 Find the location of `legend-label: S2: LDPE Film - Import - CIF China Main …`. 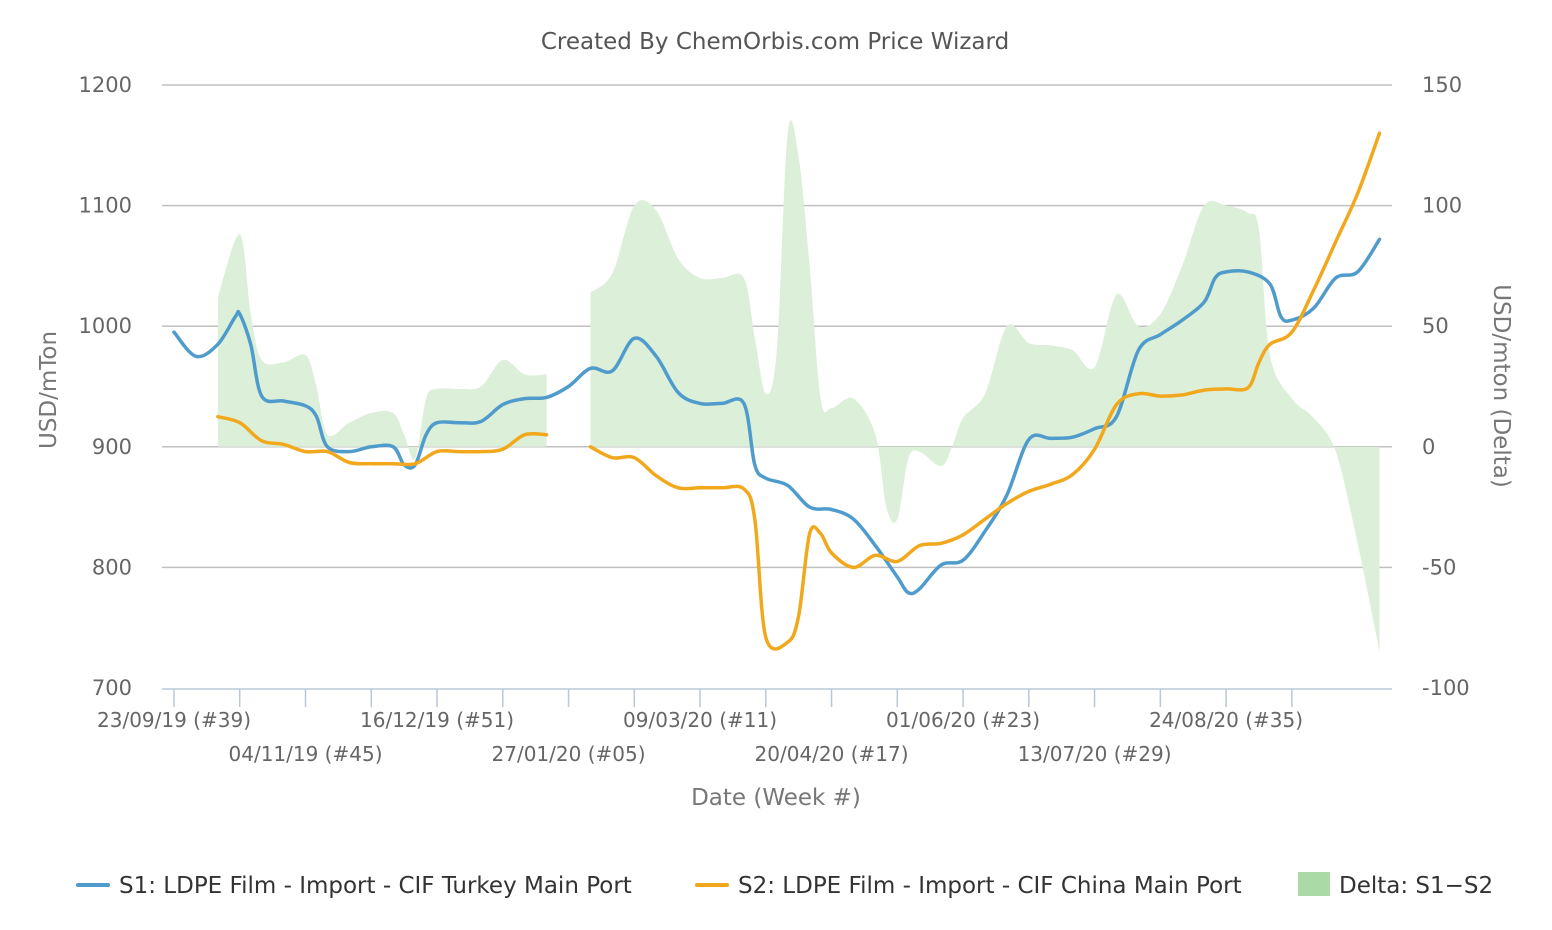

legend-label: S2: LDPE Film - Import - CIF China Main … is located at coordinates (990, 886).